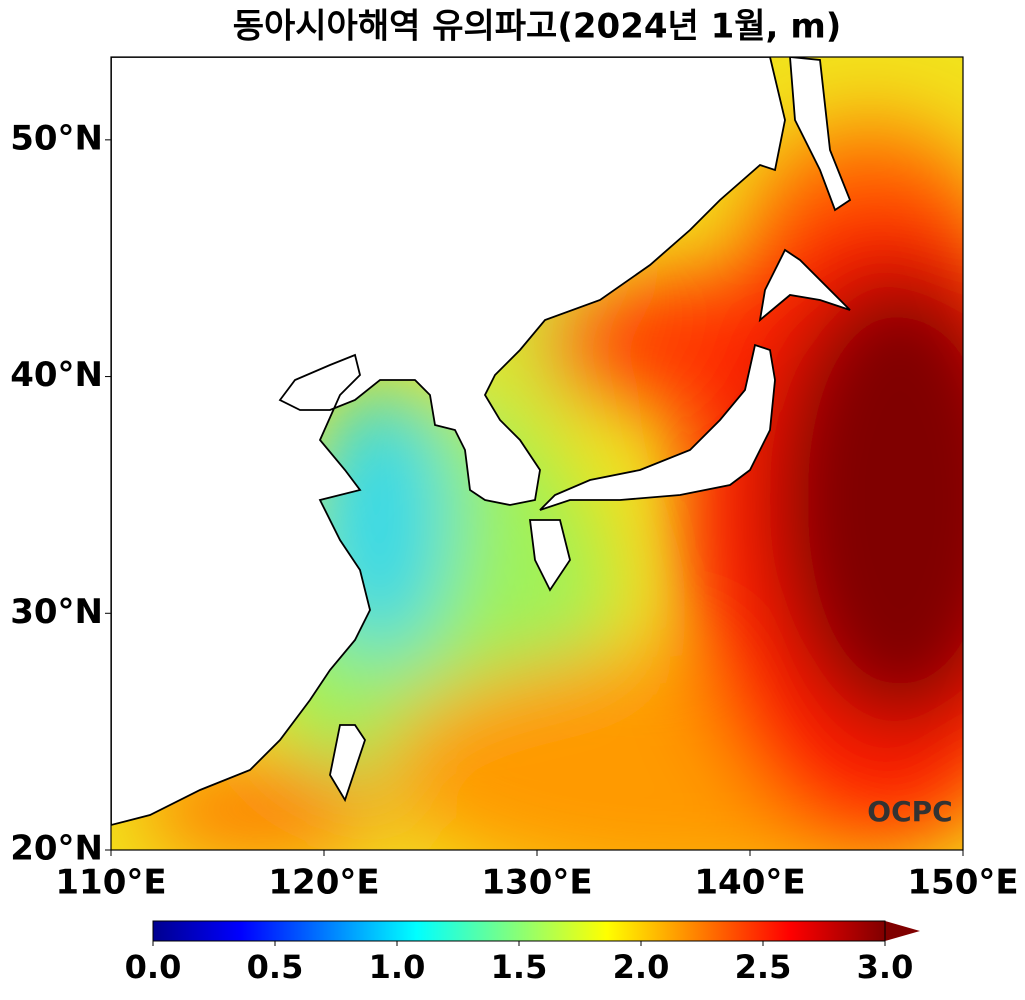 The height and width of the screenshot is (1000, 1025). I want to click on logo: OCPC, so click(909, 811).